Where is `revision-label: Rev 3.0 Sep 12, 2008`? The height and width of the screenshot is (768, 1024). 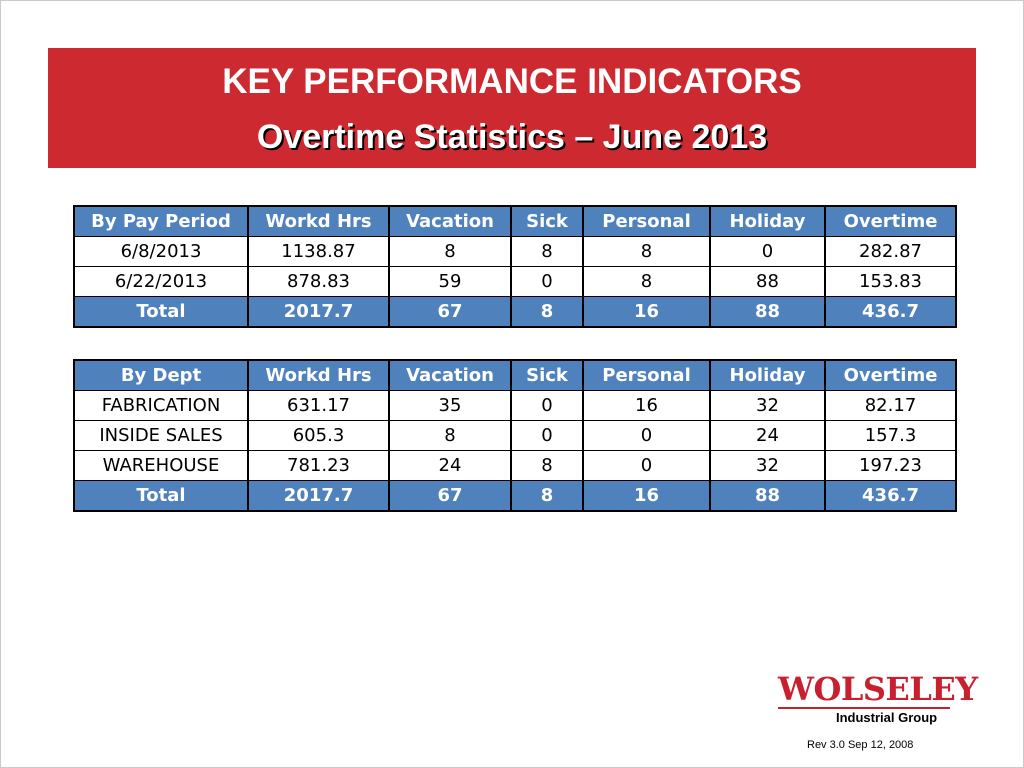 revision-label: Rev 3.0 Sep 12, 2008 is located at coordinates (860, 745).